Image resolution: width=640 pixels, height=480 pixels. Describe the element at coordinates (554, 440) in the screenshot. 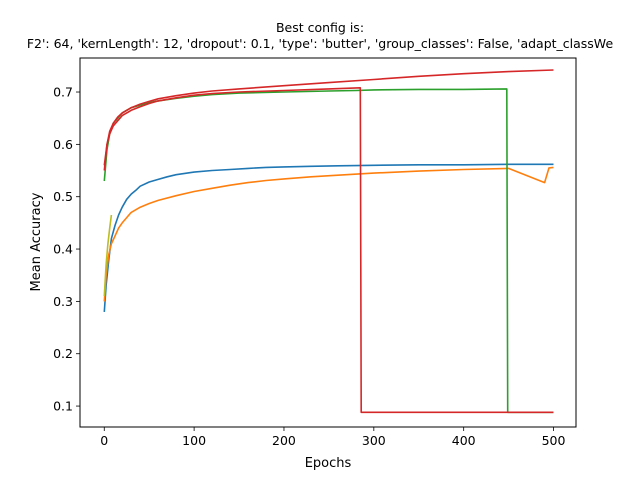

I see `x-tick-label: 500` at that location.